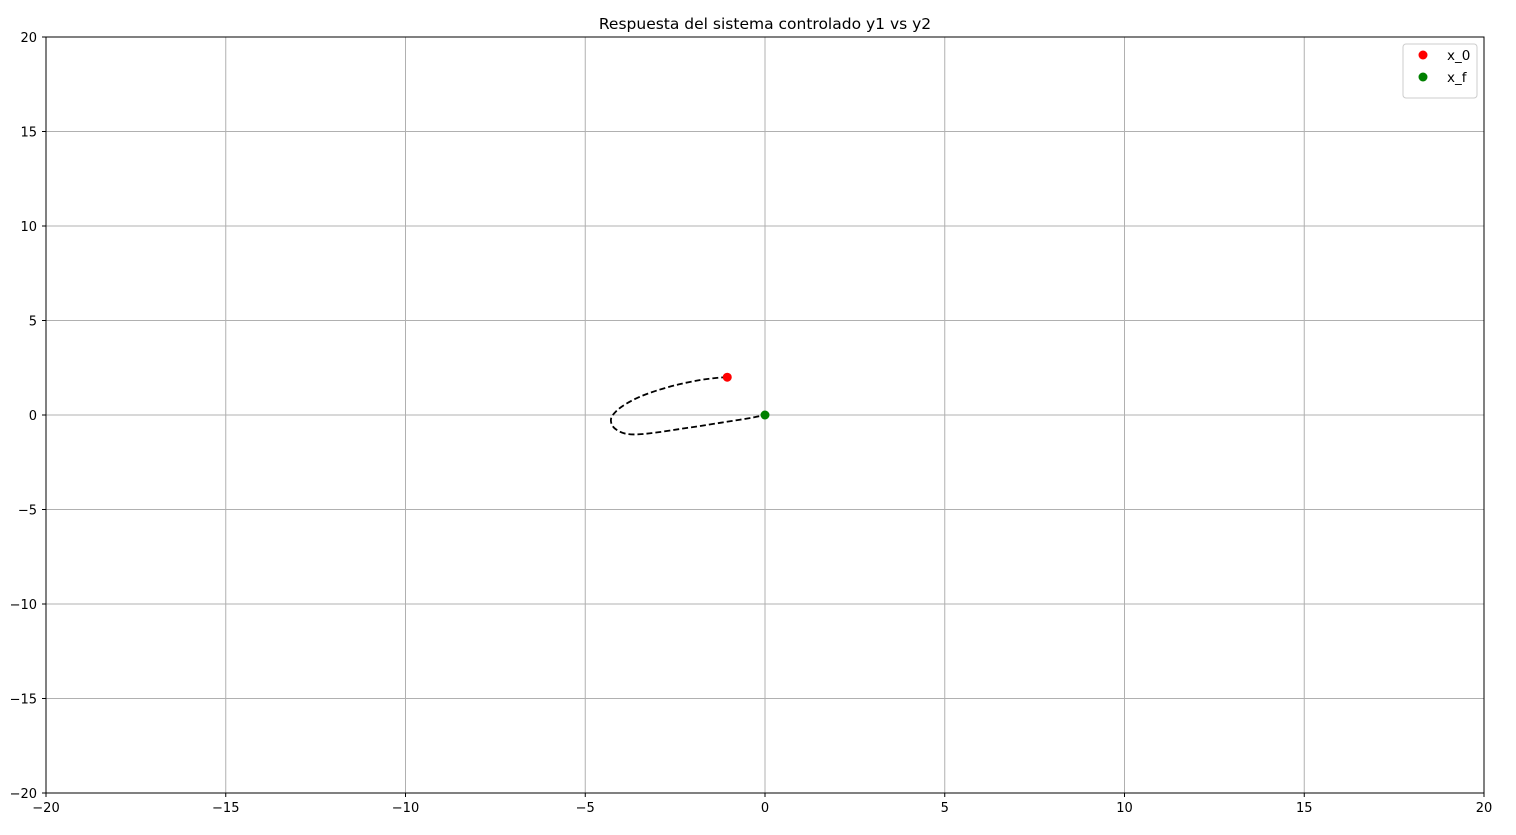 The width and height of the screenshot is (1516, 835). What do you see at coordinates (28, 133) in the screenshot?
I see `y-tick-label: 15` at bounding box center [28, 133].